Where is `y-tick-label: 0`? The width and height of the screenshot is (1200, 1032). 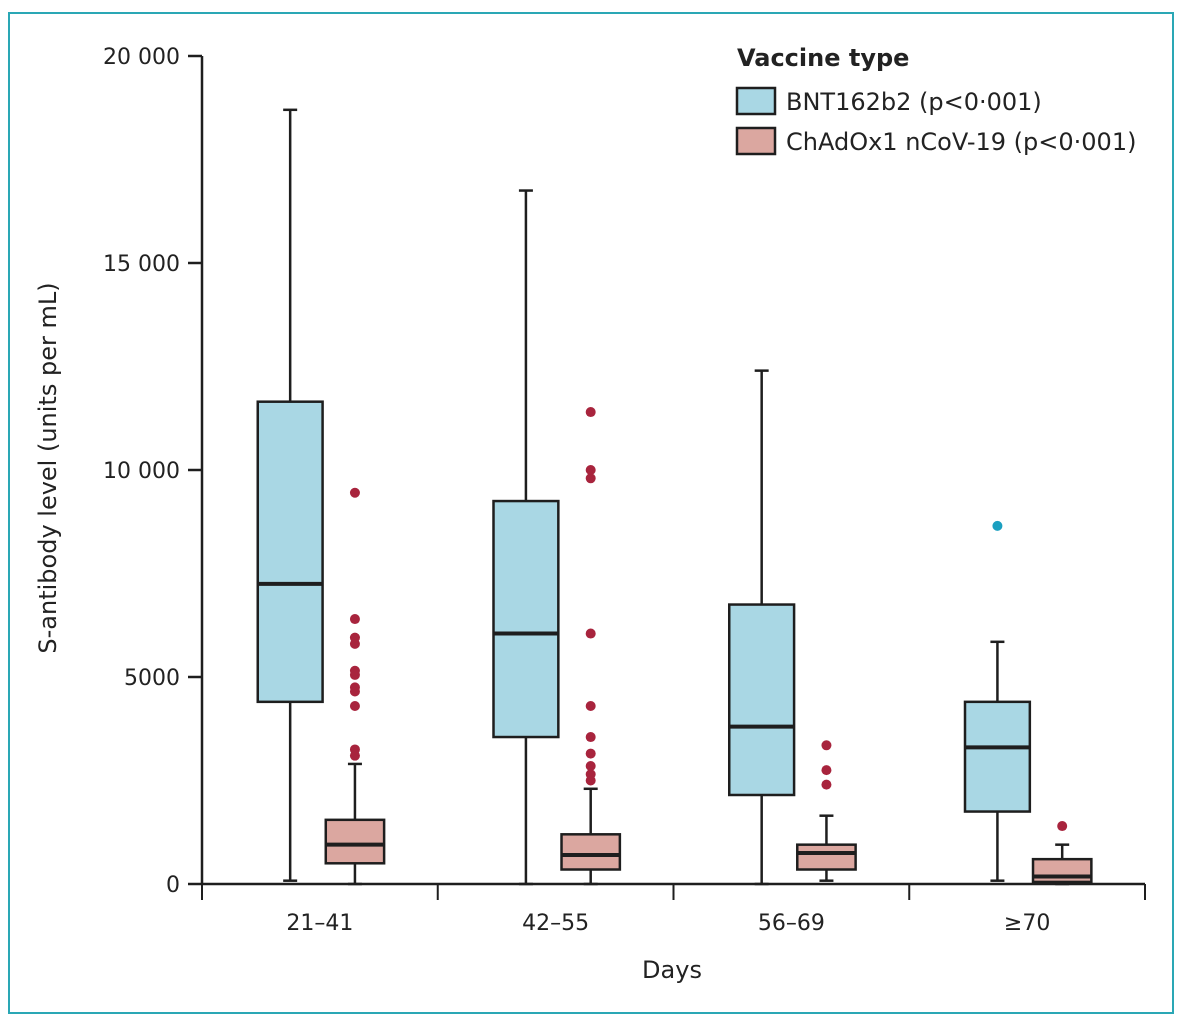 y-tick-label: 0 is located at coordinates (173, 885).